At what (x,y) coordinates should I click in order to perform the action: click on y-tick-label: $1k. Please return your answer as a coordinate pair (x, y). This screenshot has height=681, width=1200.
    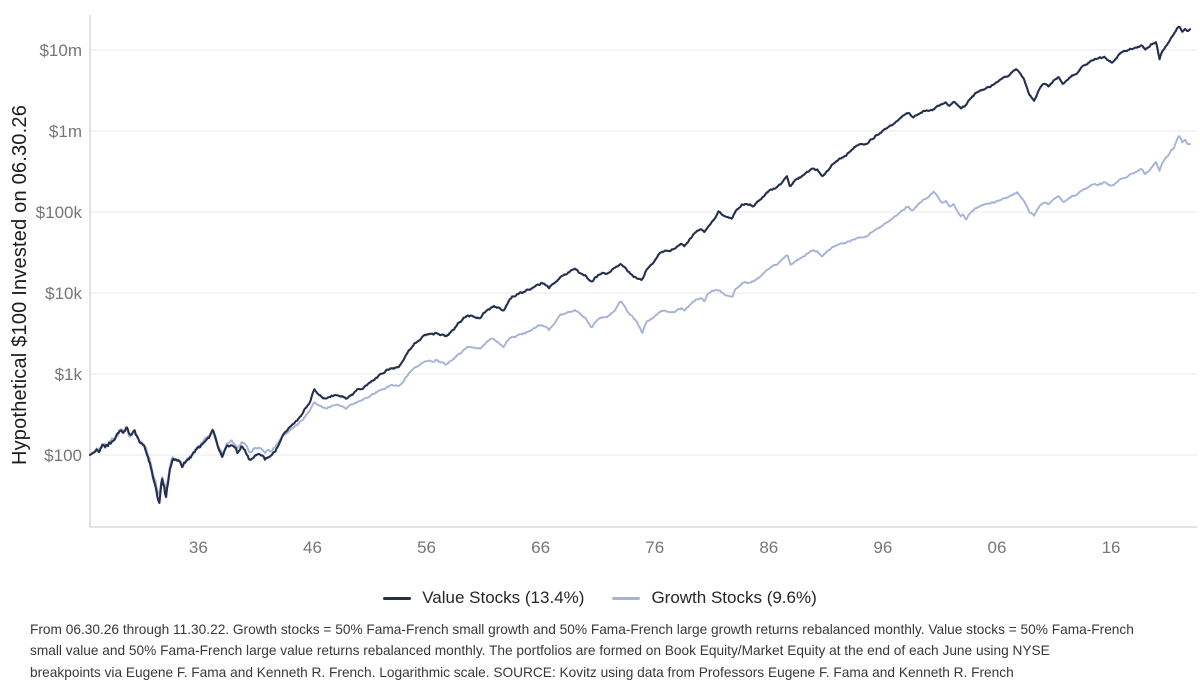
    Looking at the image, I should click on (69, 374).